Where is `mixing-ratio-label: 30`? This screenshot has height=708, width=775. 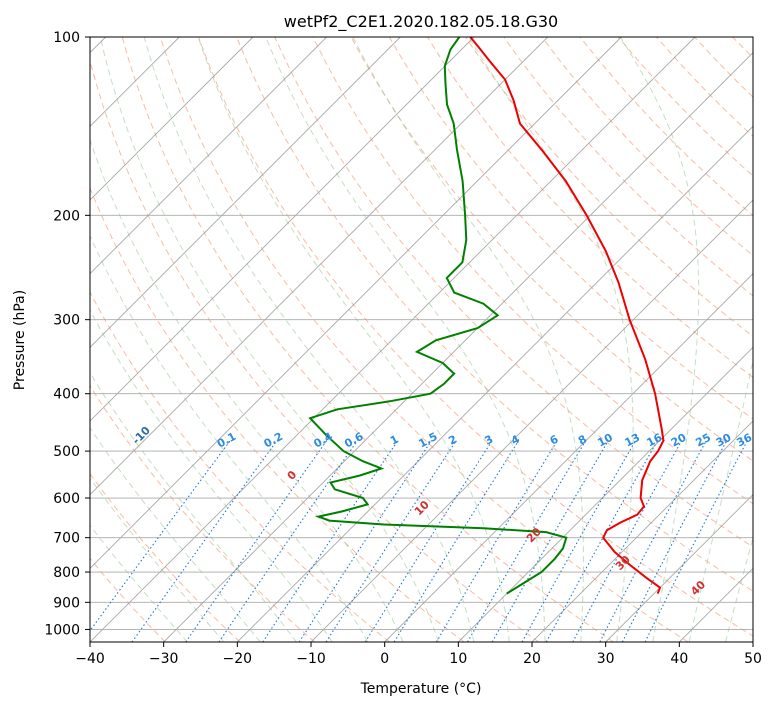 mixing-ratio-label: 30 is located at coordinates (724, 440).